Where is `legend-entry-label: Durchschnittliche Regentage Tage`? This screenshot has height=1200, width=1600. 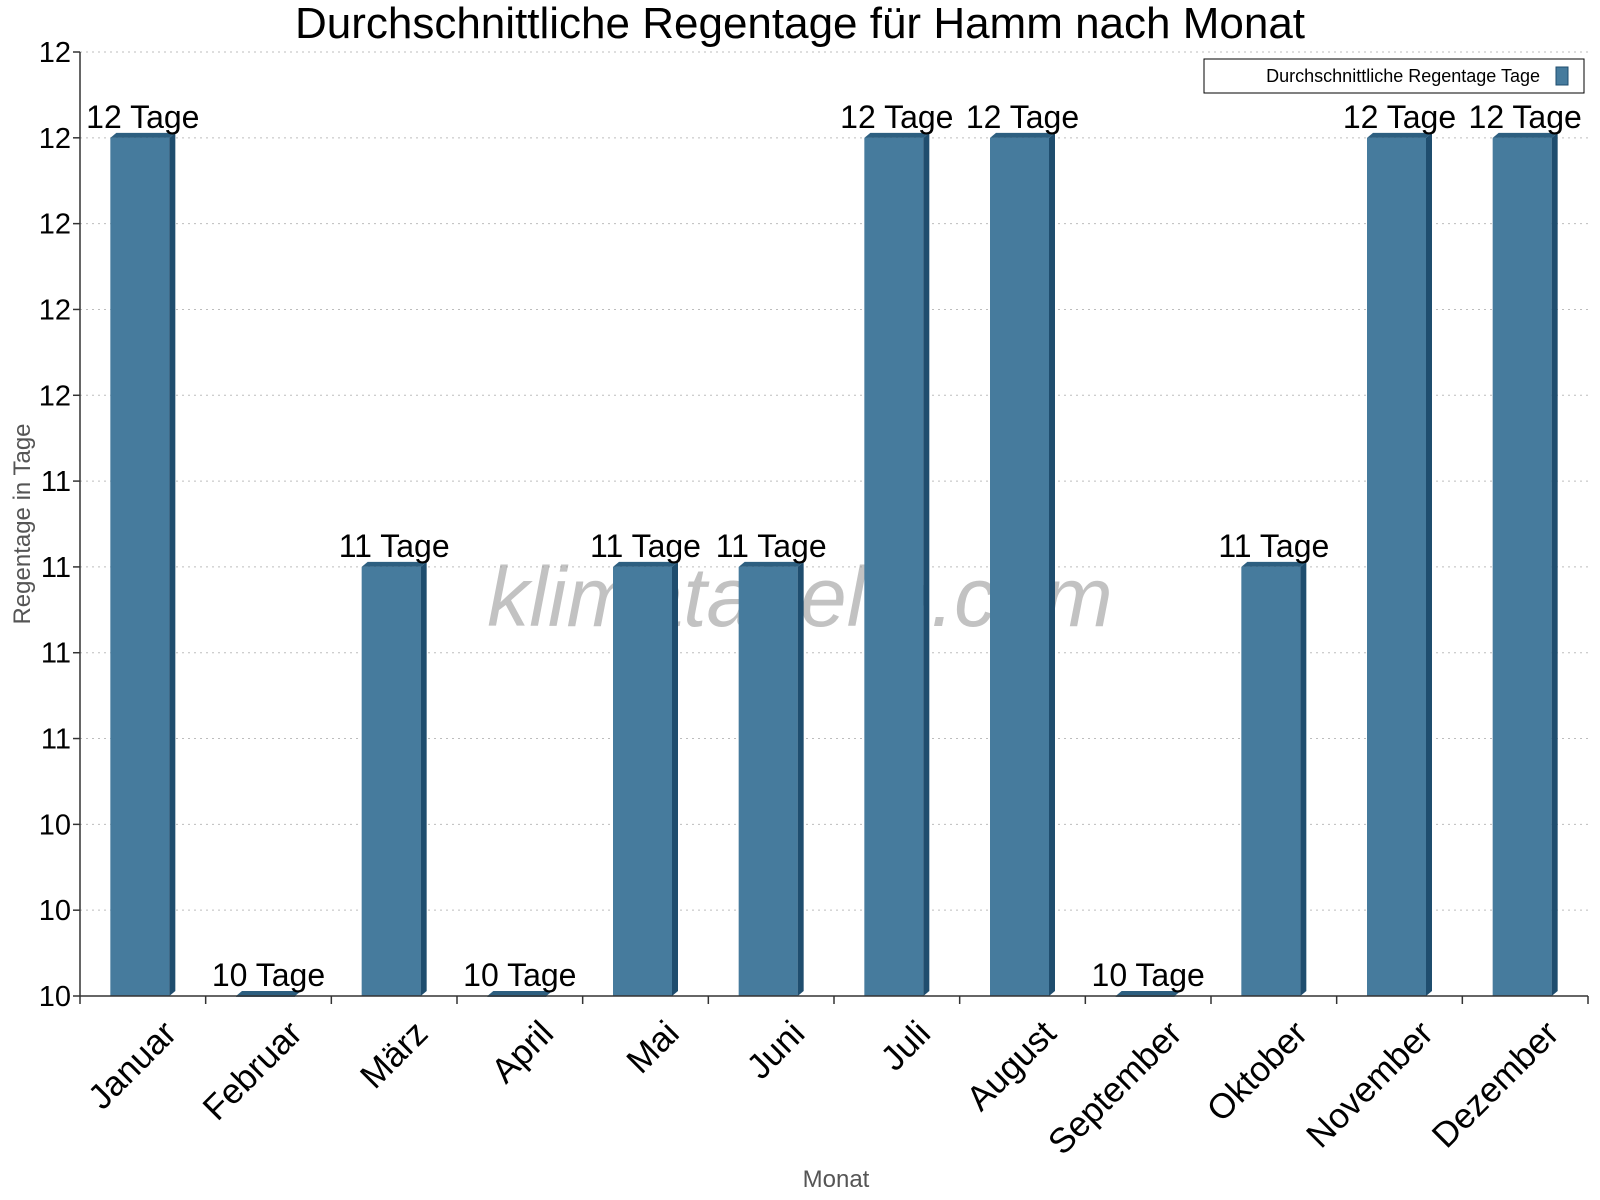 legend-entry-label: Durchschnittliche Regentage Tage is located at coordinates (1403, 76).